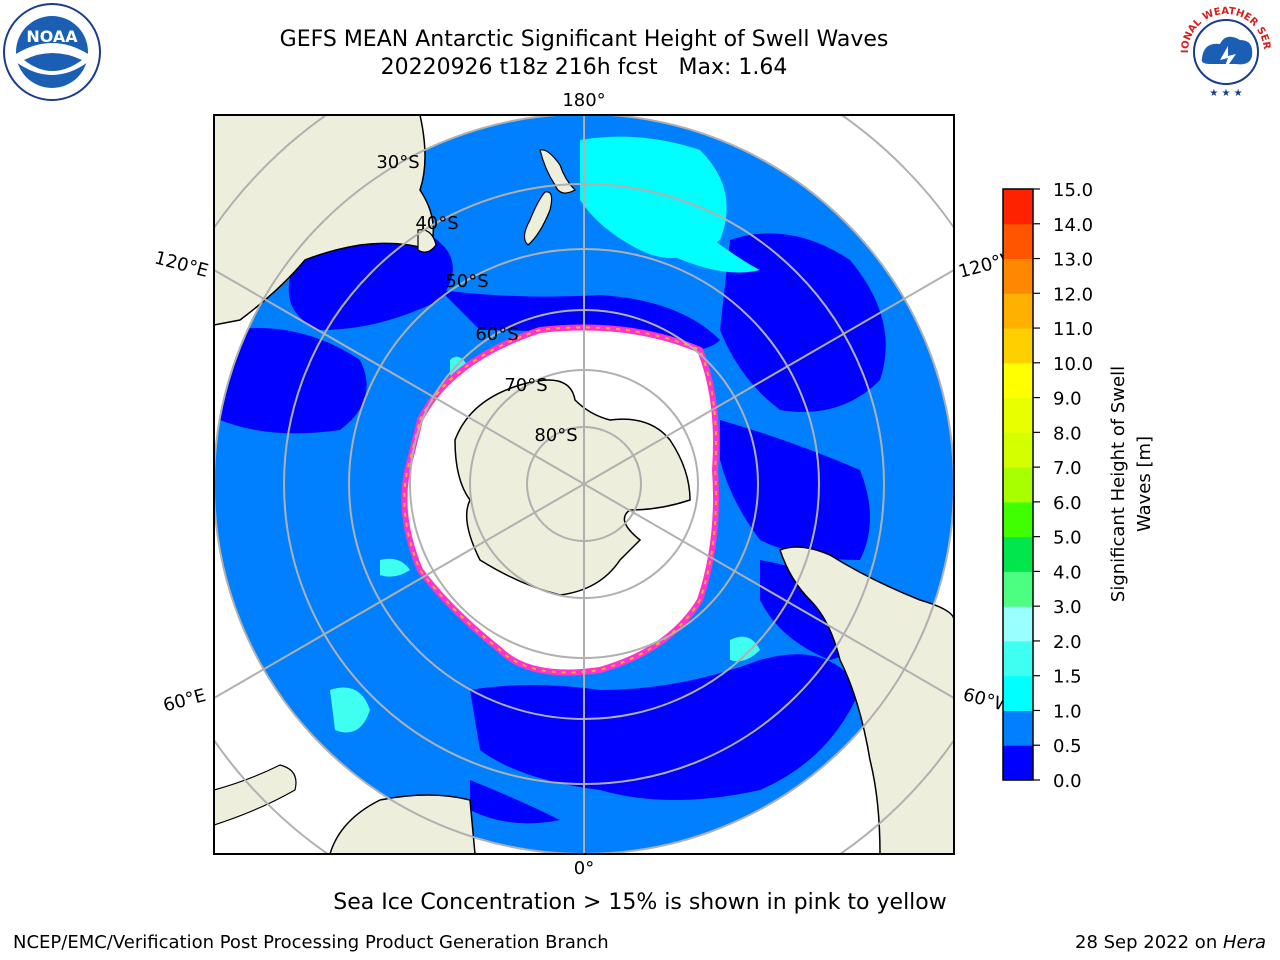  Describe the element at coordinates (866, 700) in the screenshot. I see `south-america-landmass` at that location.